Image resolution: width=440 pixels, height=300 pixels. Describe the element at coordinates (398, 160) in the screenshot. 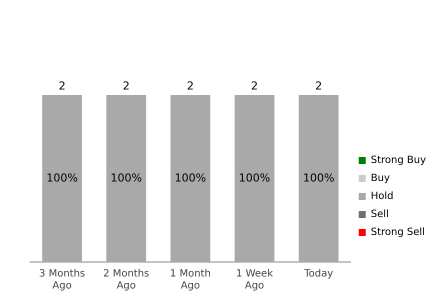

I see `legend-label: Strong Buy` at that location.